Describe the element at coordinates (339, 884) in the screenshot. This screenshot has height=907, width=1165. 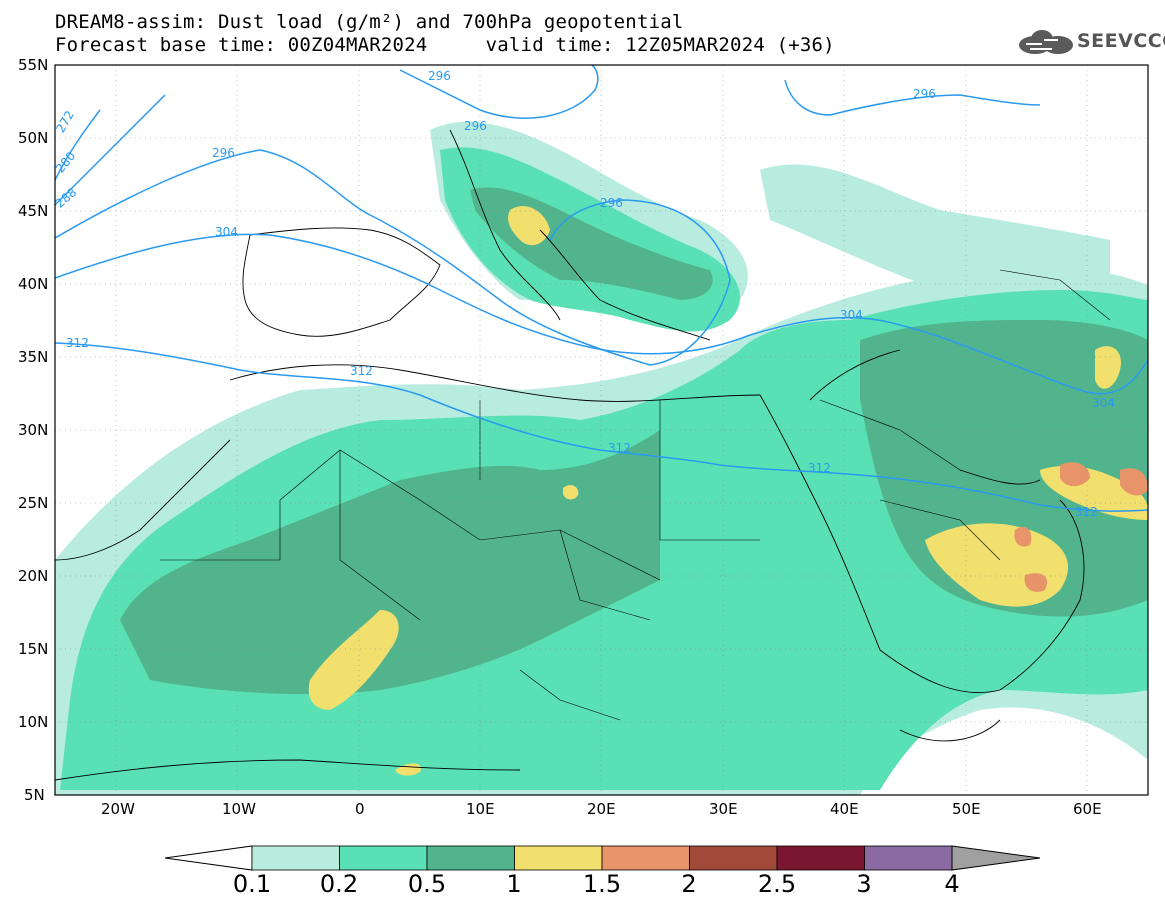
I see `colorbar-label: 0.2` at that location.